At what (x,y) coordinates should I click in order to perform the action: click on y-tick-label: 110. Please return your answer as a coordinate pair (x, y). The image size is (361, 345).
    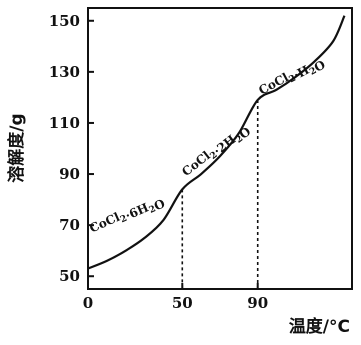
    Looking at the image, I should click on (64, 123).